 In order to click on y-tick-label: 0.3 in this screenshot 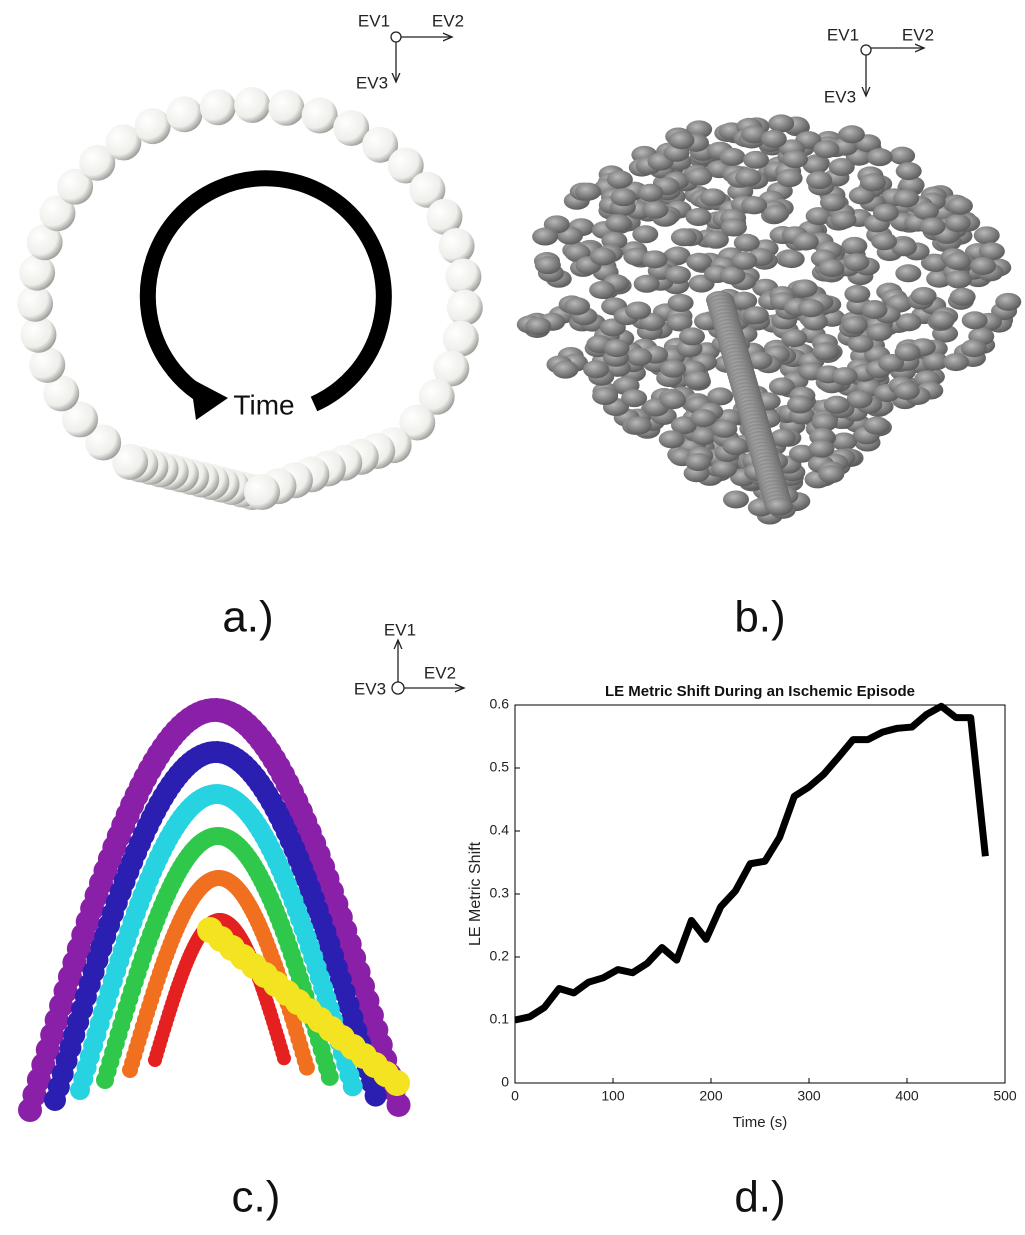, I will do `click(500, 893)`.